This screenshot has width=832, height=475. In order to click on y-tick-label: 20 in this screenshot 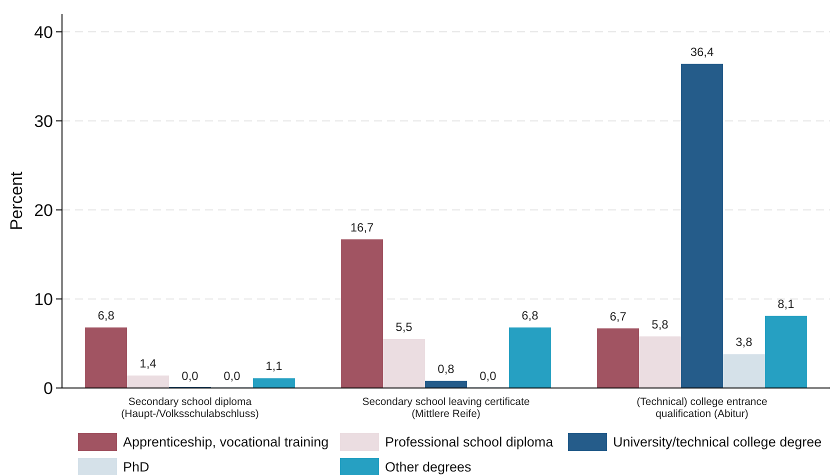, I will do `click(43, 210)`.